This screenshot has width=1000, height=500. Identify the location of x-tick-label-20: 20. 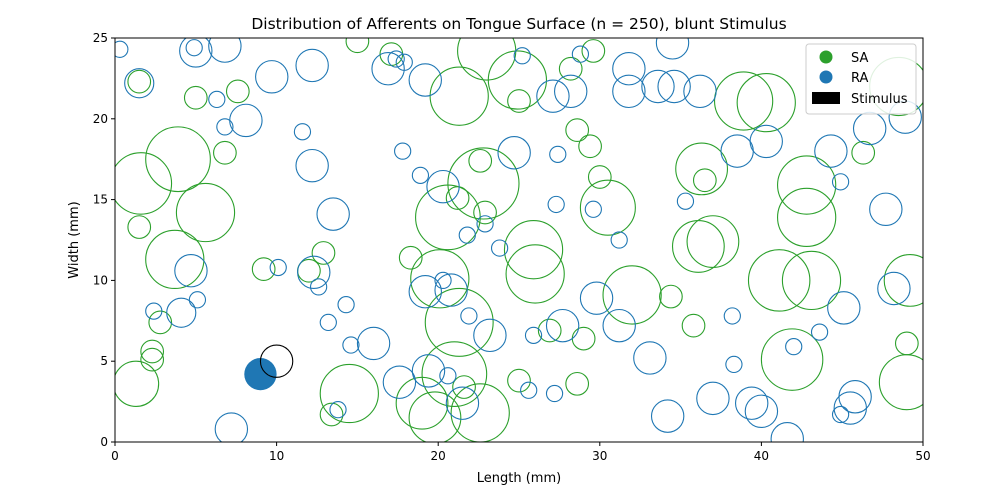
(438, 456).